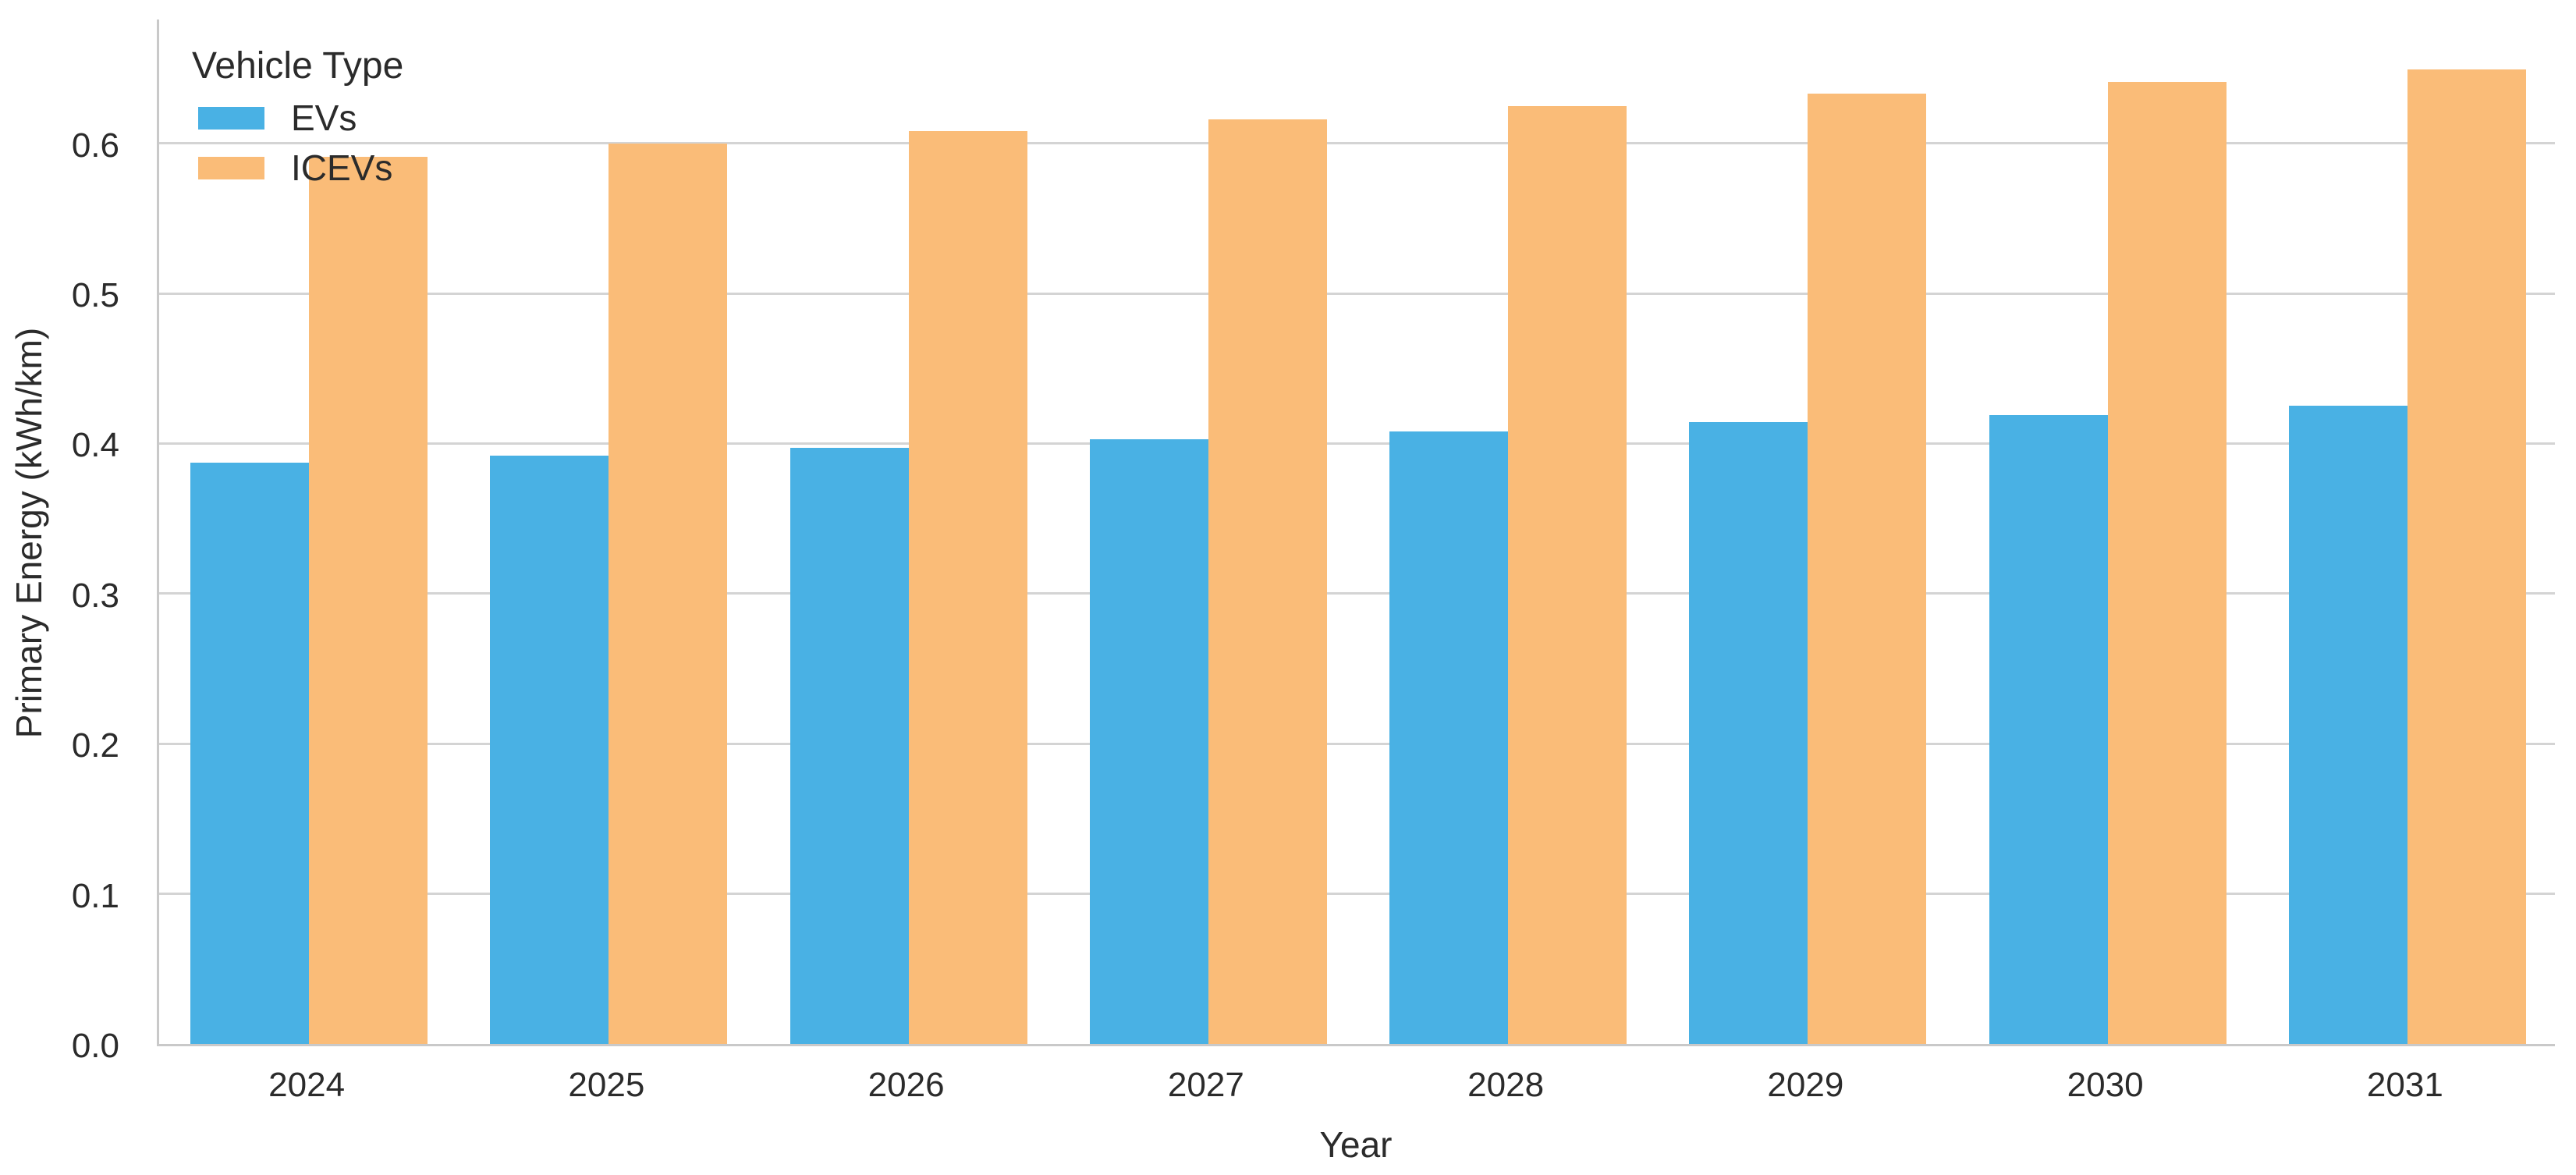 Image resolution: width=2576 pixels, height=1175 pixels. I want to click on x-tick-label: 2029, so click(1805, 1085).